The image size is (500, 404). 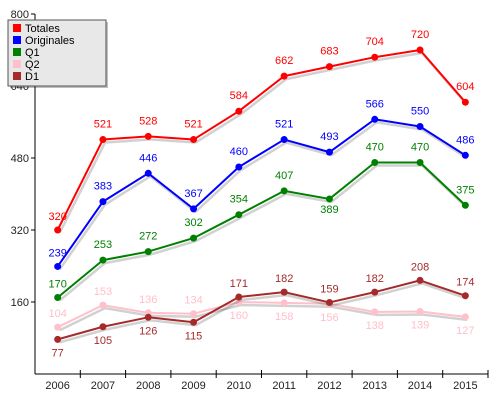 I want to click on data-label: 383, so click(x=103, y=187).